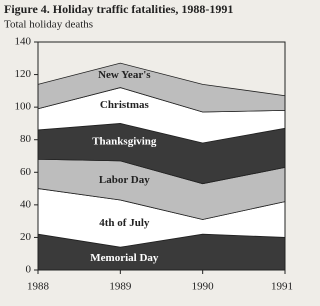  What do you see at coordinates (120, 287) in the screenshot?
I see `x-tick-label: 1989` at bounding box center [120, 287].